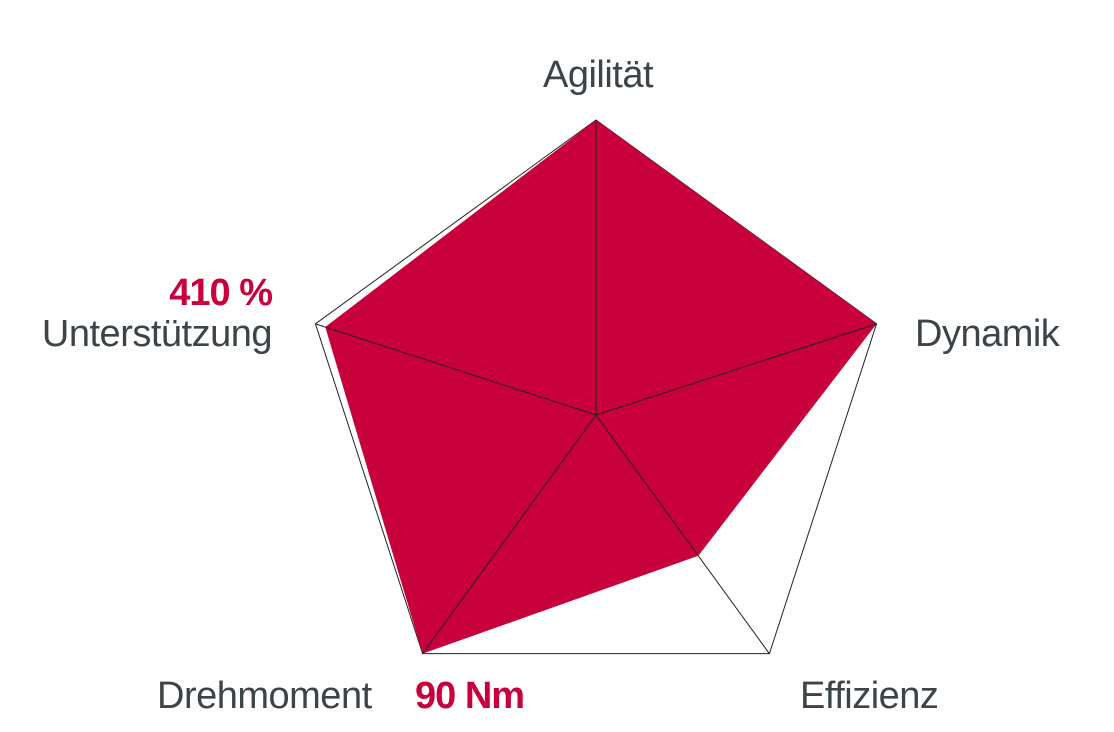 The width and height of the screenshot is (1114, 732). Describe the element at coordinates (598, 75) in the screenshot. I see `axis-label-agilitaet: Agilität` at that location.